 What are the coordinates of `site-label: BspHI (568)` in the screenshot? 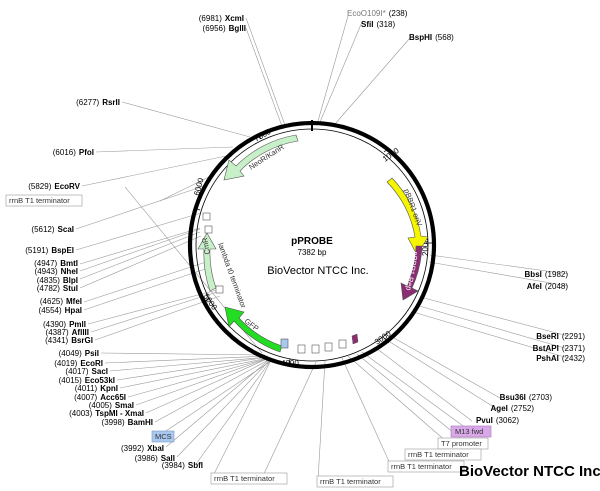 It's located at (431, 37).